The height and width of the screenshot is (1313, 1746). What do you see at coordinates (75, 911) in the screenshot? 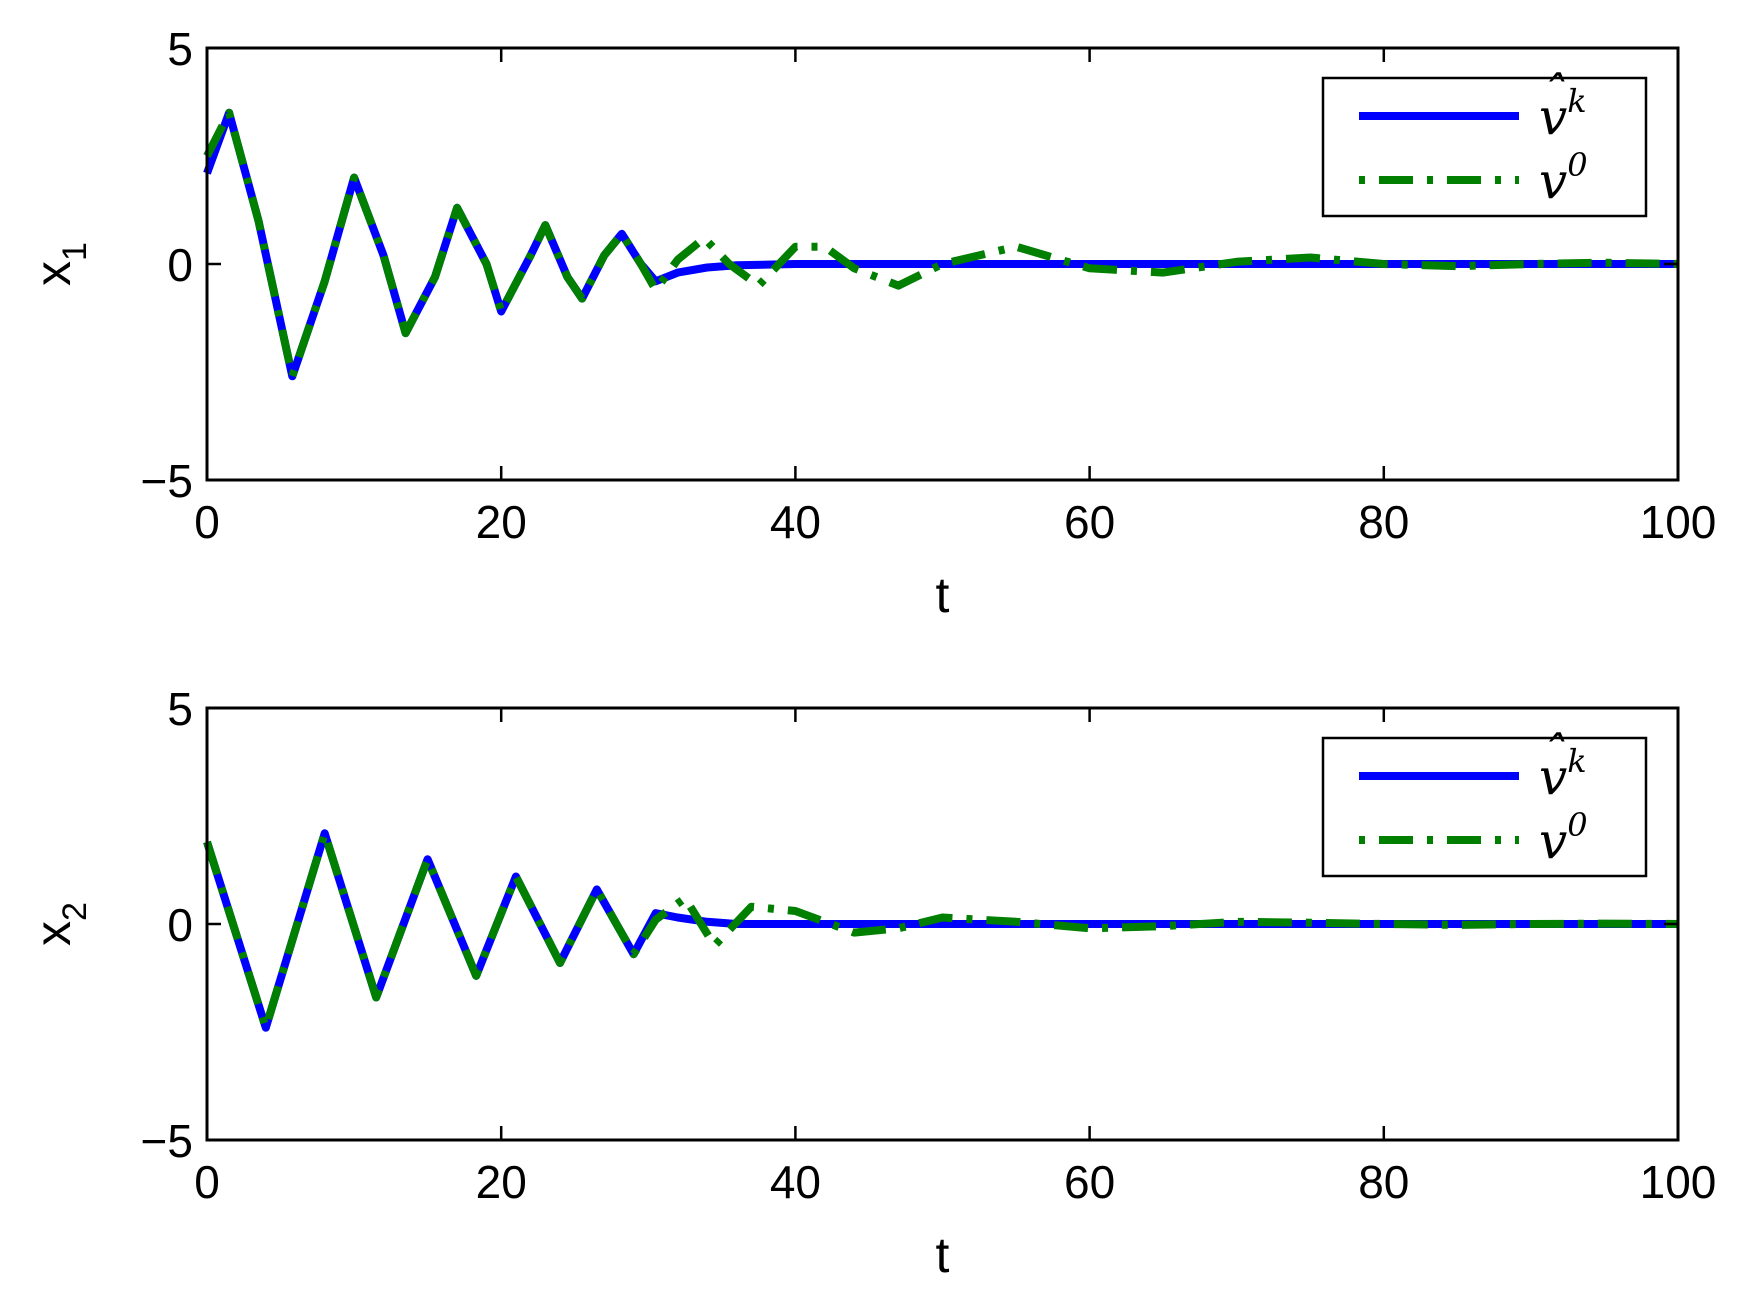
I see `y-axis-label-subscript: 2` at bounding box center [75, 911].